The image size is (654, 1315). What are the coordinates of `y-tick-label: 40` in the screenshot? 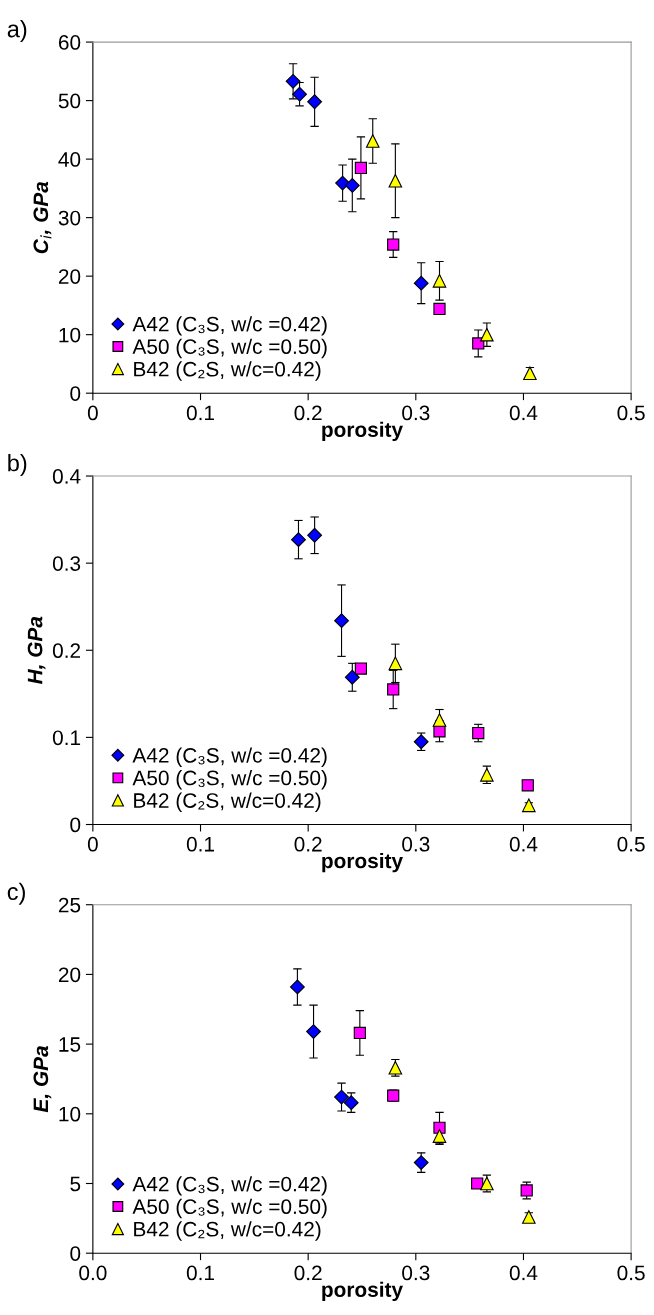 It's located at (69, 159).